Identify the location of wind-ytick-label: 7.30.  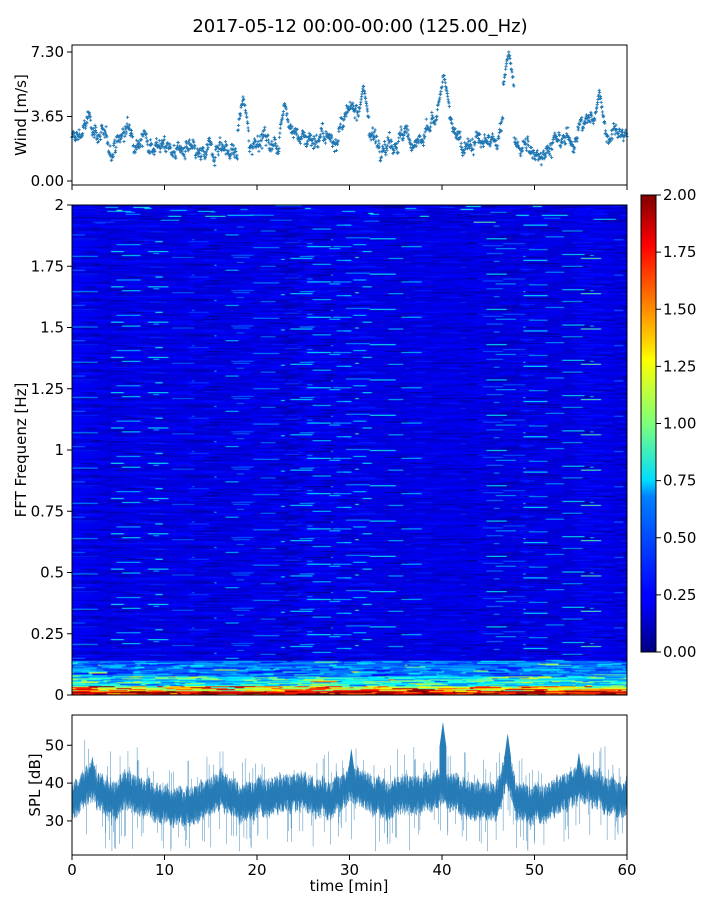
(47, 52).